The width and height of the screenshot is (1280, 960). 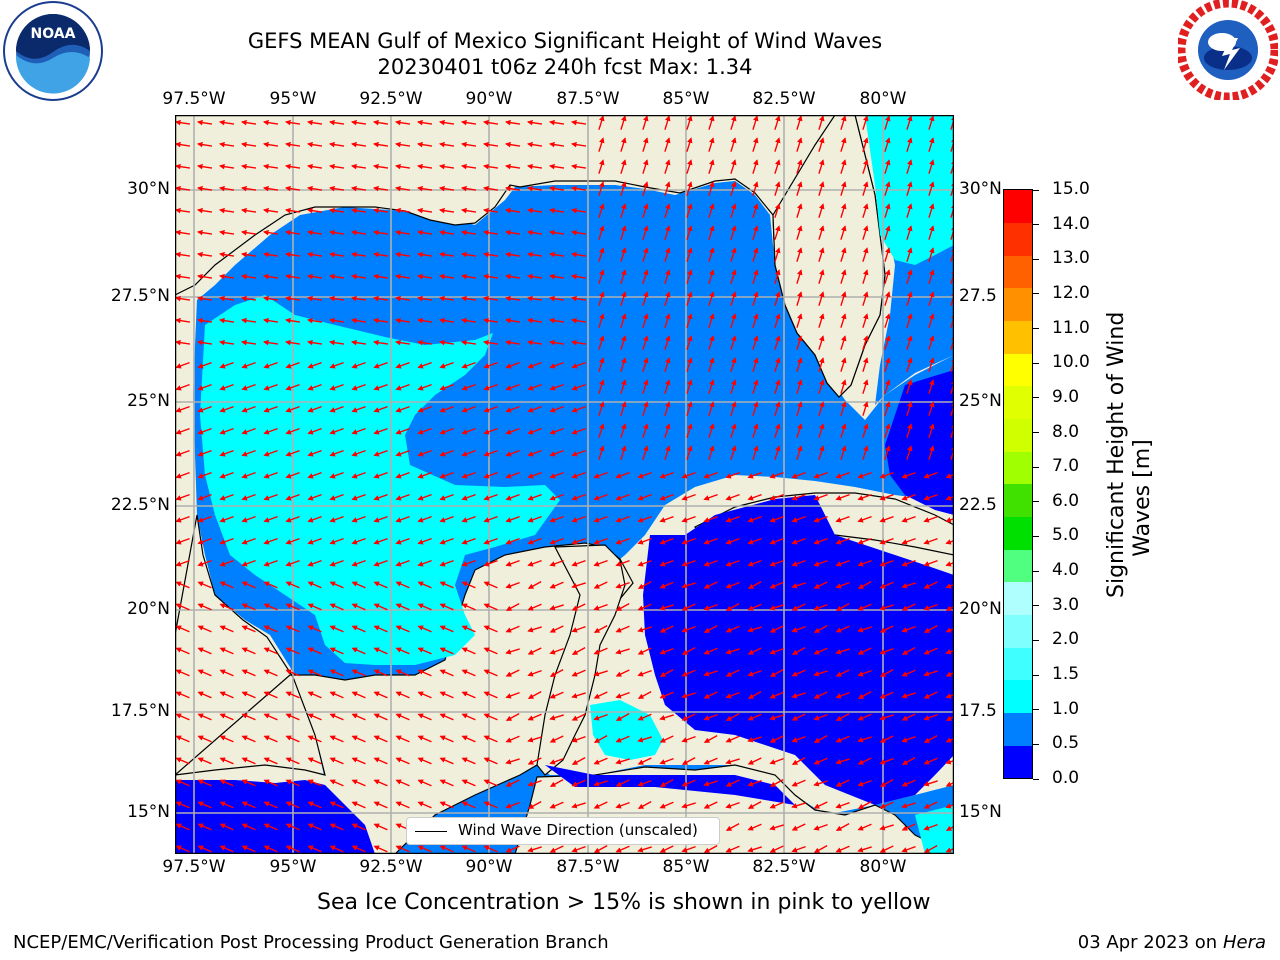 What do you see at coordinates (1036, 606) in the screenshot?
I see `colorbar-tick-mark` at bounding box center [1036, 606].